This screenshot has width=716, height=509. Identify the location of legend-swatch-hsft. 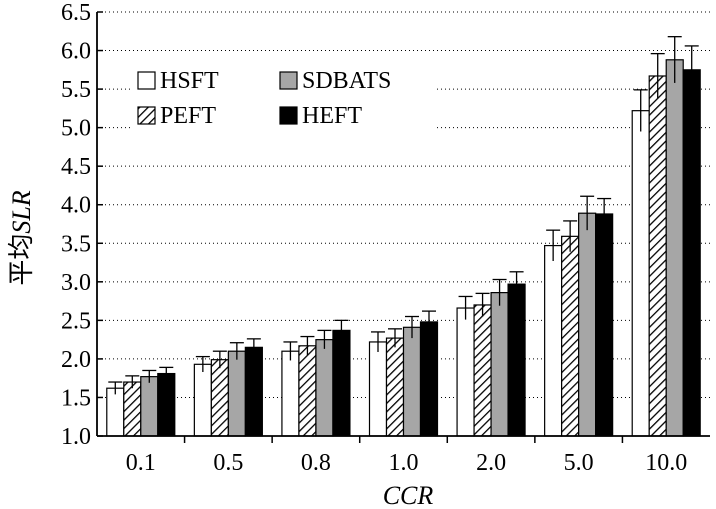
(146, 80).